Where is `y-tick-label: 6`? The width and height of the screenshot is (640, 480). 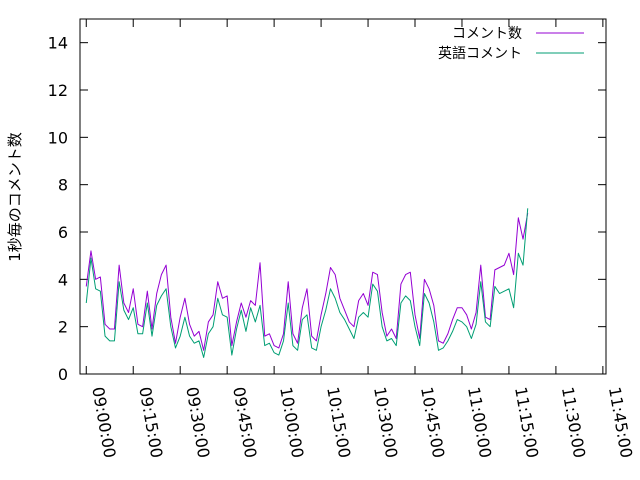
y-tick-label: 6 is located at coordinates (63, 232).